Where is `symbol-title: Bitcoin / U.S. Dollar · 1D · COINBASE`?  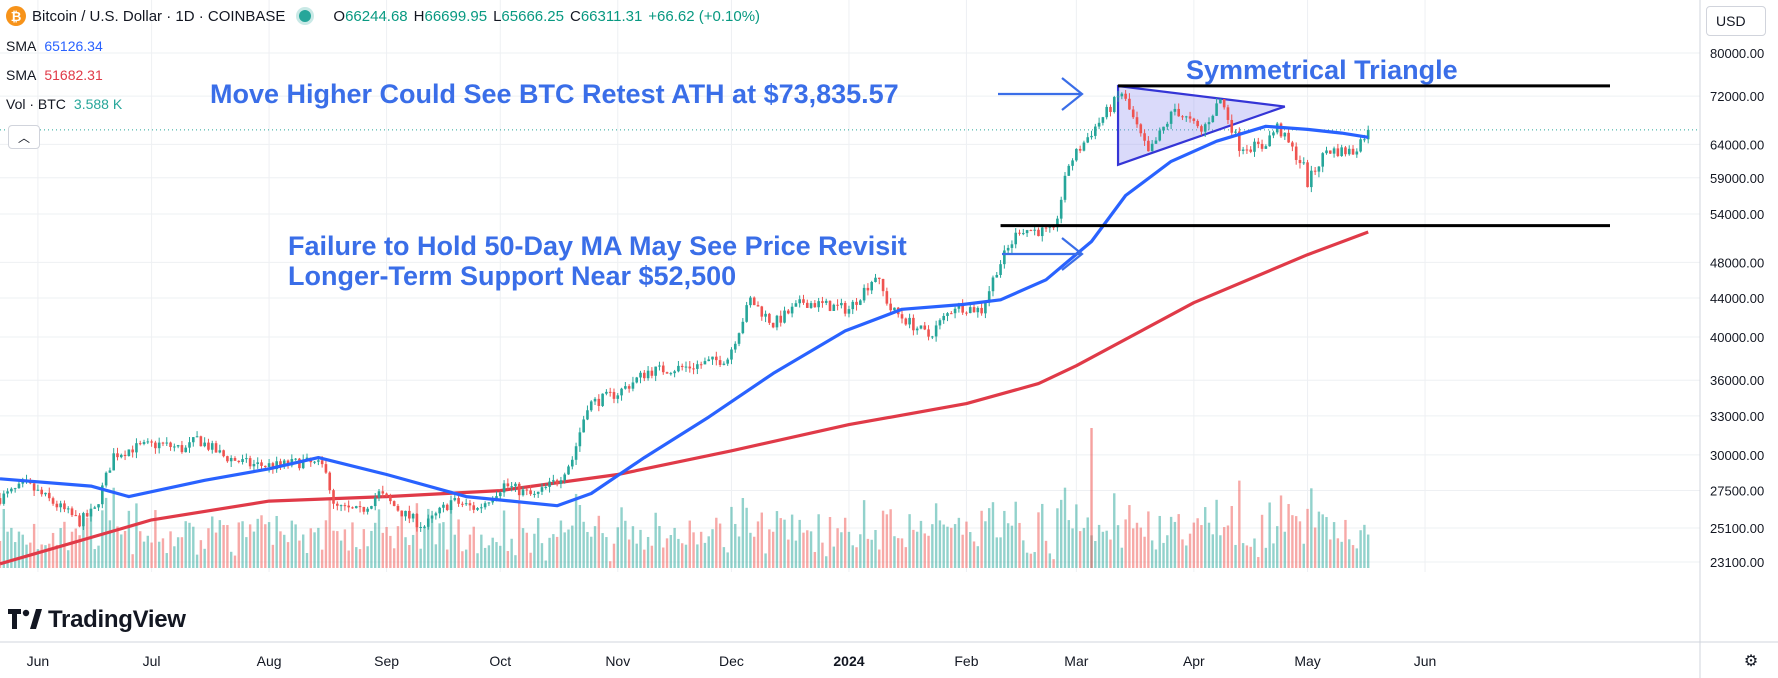 symbol-title: Bitcoin / U.S. Dollar · 1D · COINBASE is located at coordinates (159, 16).